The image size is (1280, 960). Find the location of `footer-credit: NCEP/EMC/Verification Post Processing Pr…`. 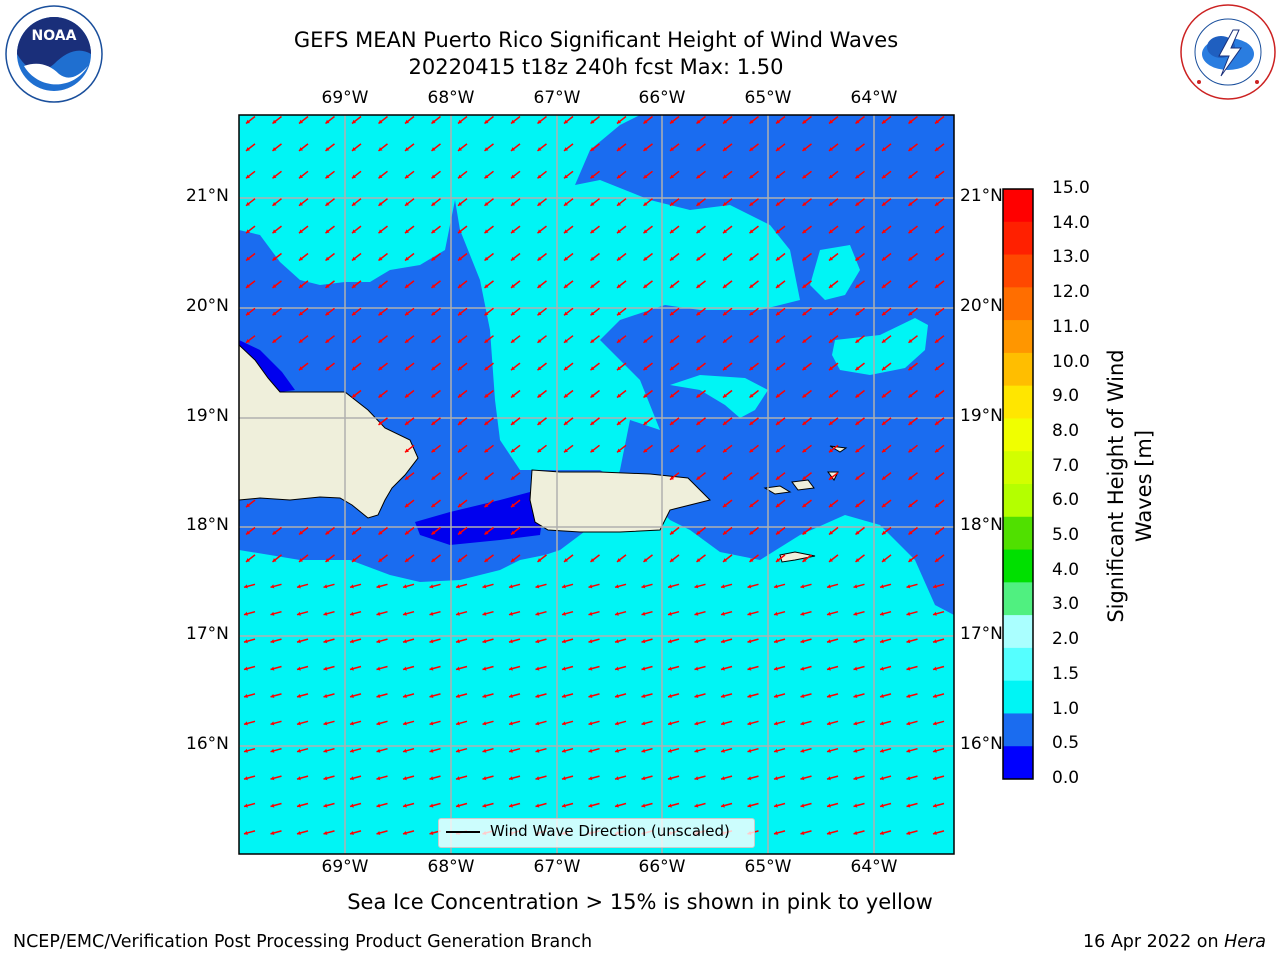

footer-credit: NCEP/EMC/Verification Post Processing Pr… is located at coordinates (303, 942).